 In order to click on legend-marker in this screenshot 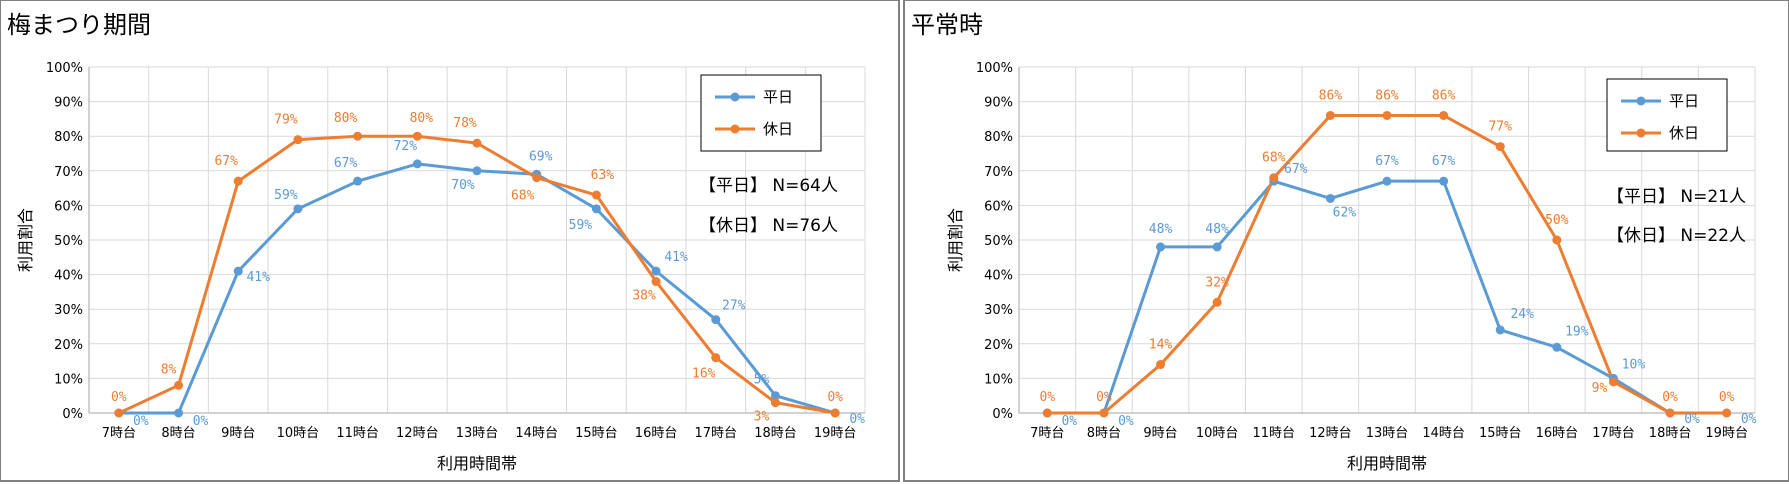, I will do `click(735, 129)`.